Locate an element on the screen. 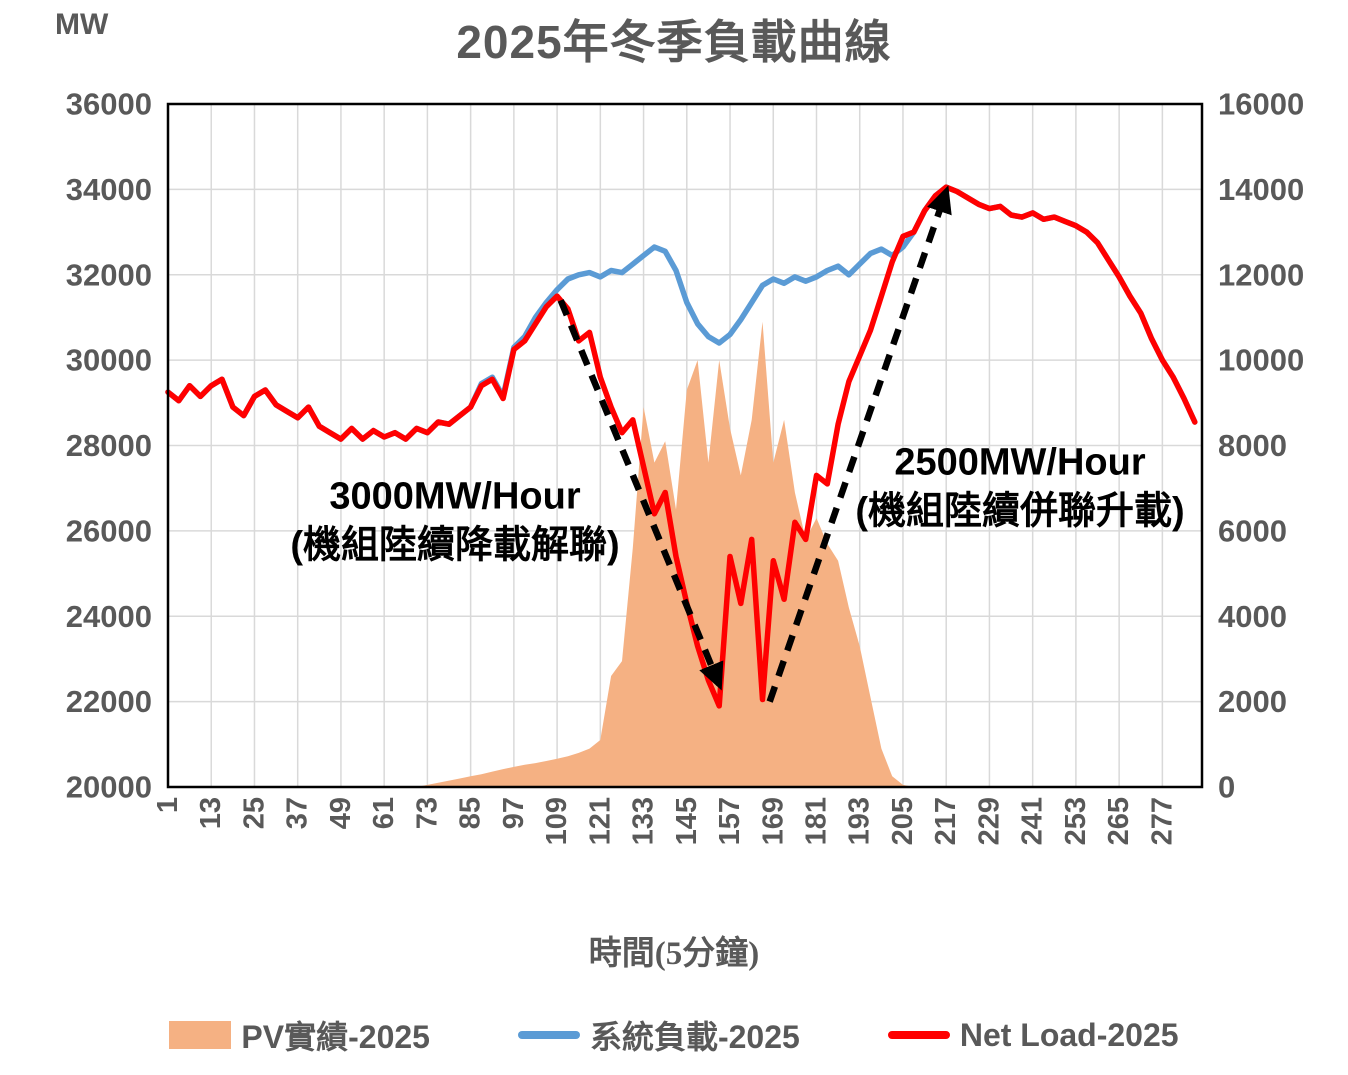 The image size is (1348, 1075). x-tick-label: 169 is located at coordinates (773, 821).